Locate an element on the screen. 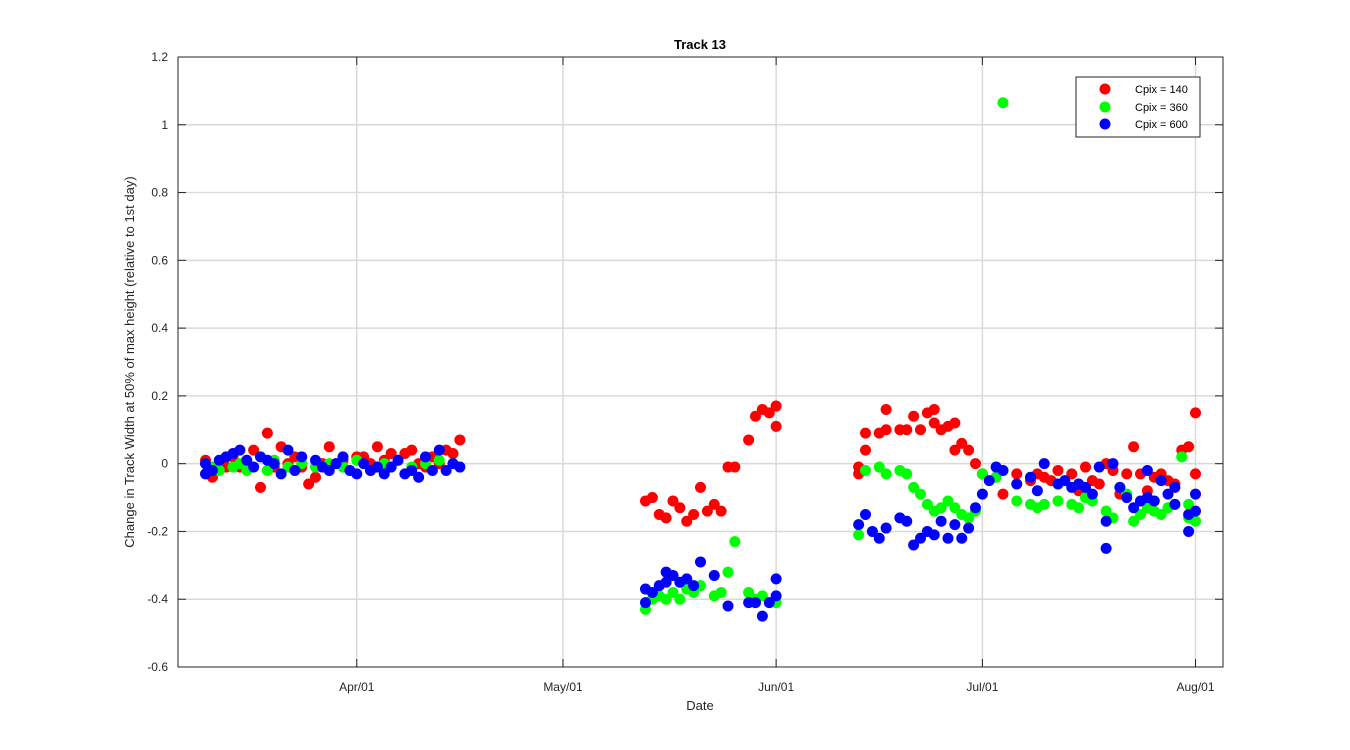 This screenshot has height=750, width=1350. legend-label-cpix-140: Cpix = 140 is located at coordinates (1161, 90).